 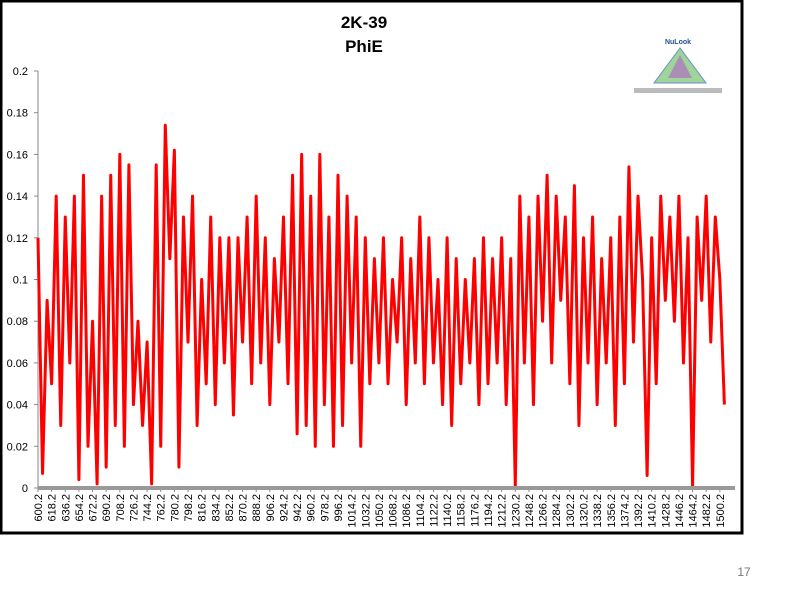 What do you see at coordinates (17, 447) in the screenshot?
I see `y-tick-label: 0.02` at bounding box center [17, 447].